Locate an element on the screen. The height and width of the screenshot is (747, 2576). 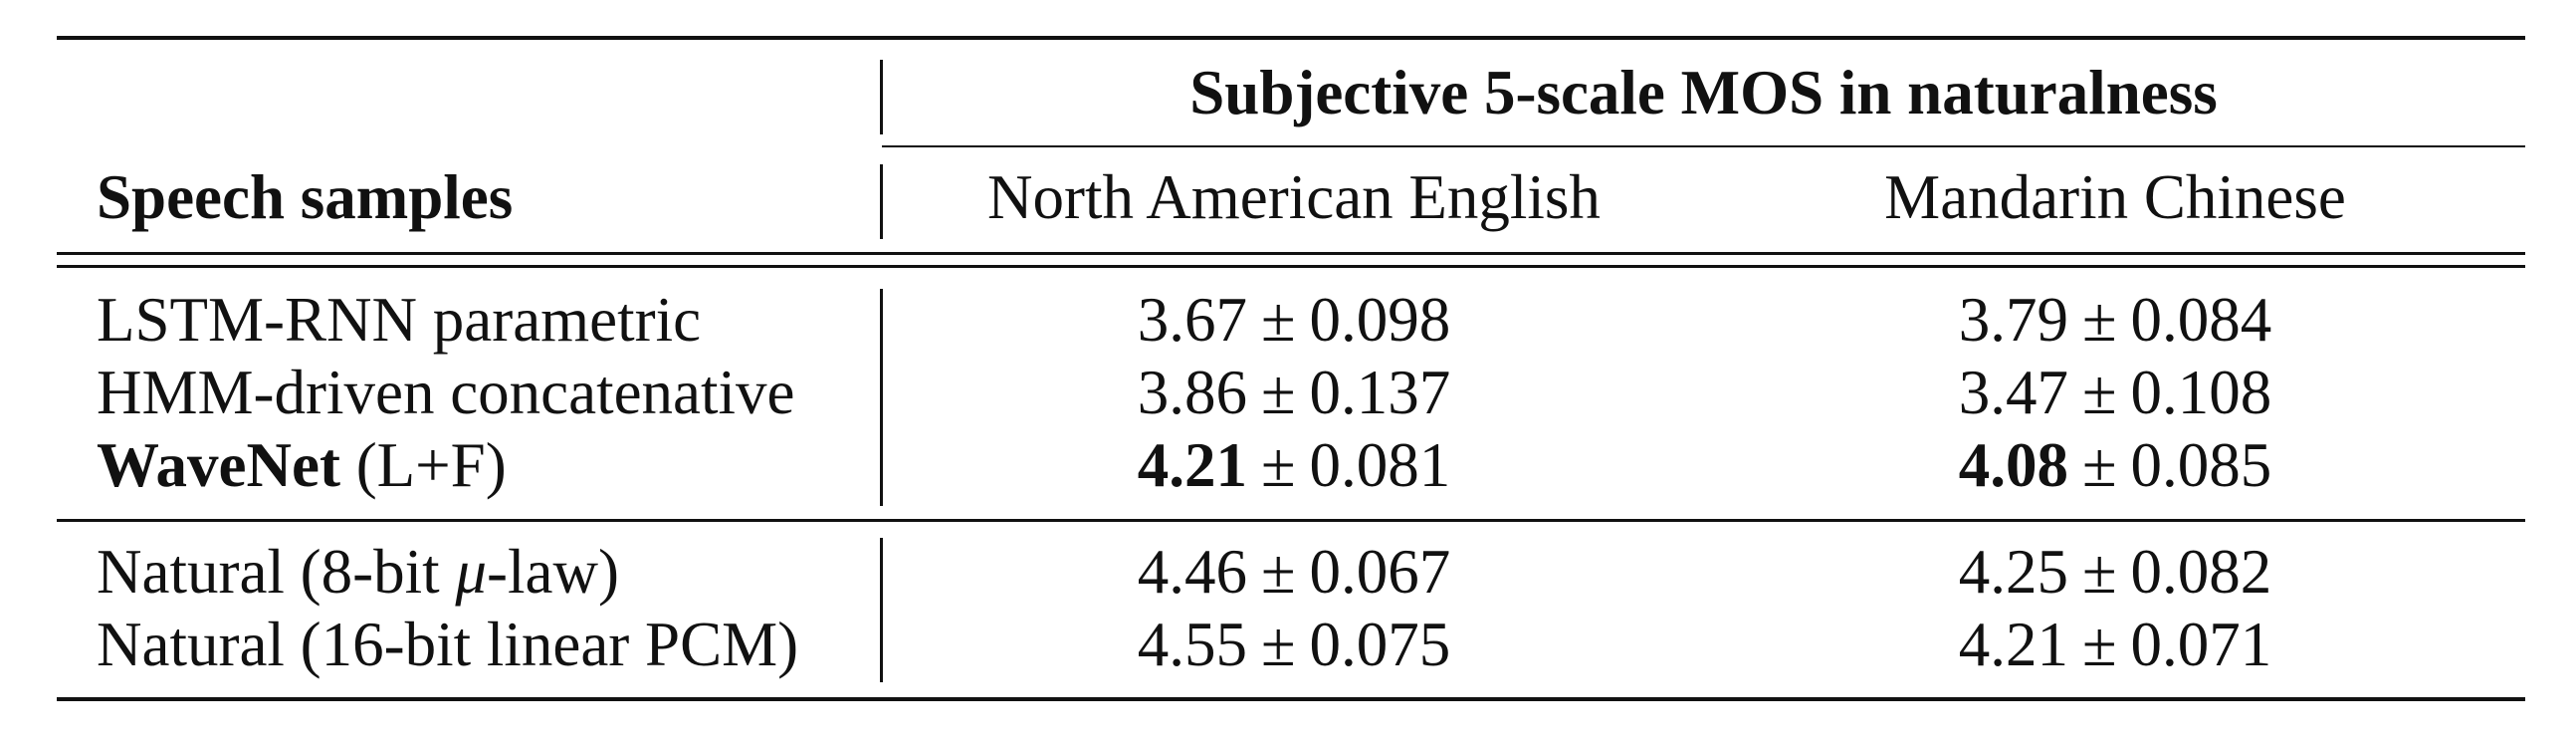
cell-natural-8bit-mandarin: 4.25 ±0.082 is located at coordinates (2115, 572).